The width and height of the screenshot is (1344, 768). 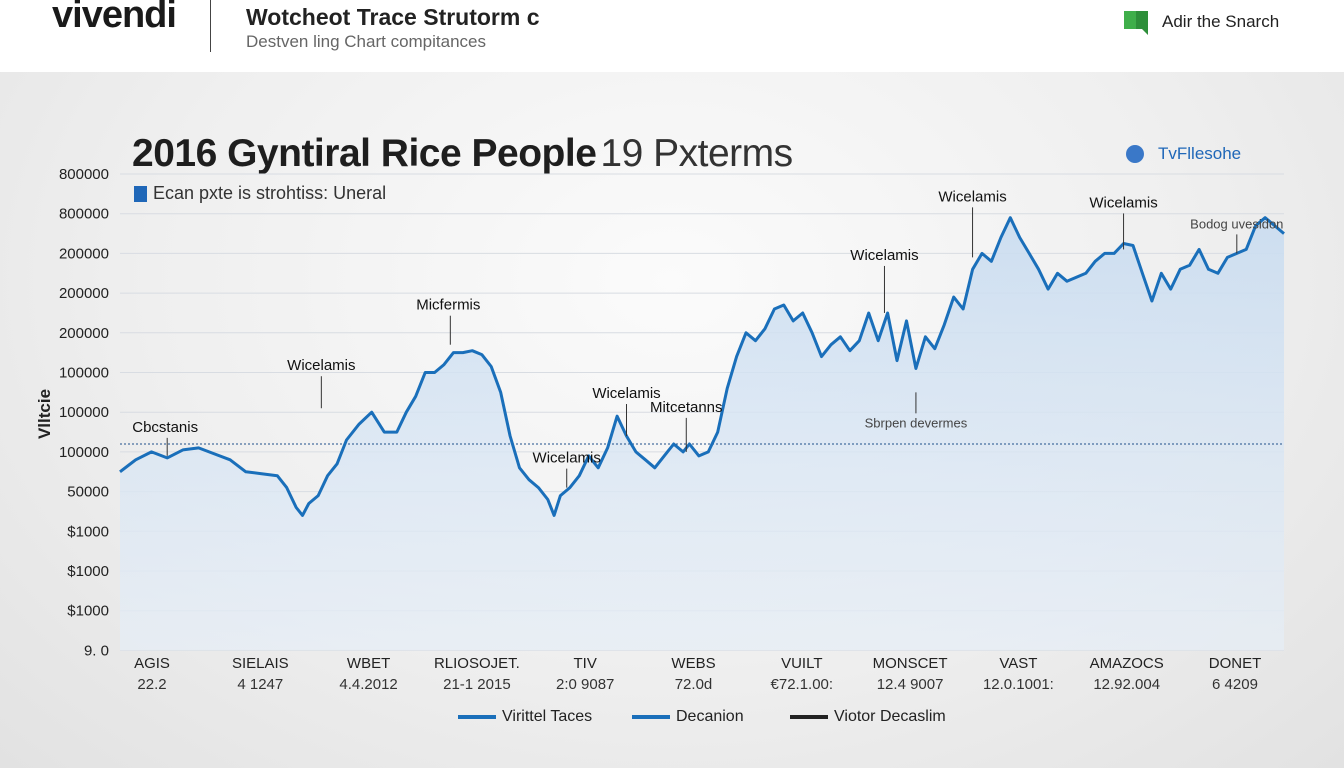 What do you see at coordinates (910, 684) in the screenshot?
I see `x-category-value: 12.4 9007` at bounding box center [910, 684].